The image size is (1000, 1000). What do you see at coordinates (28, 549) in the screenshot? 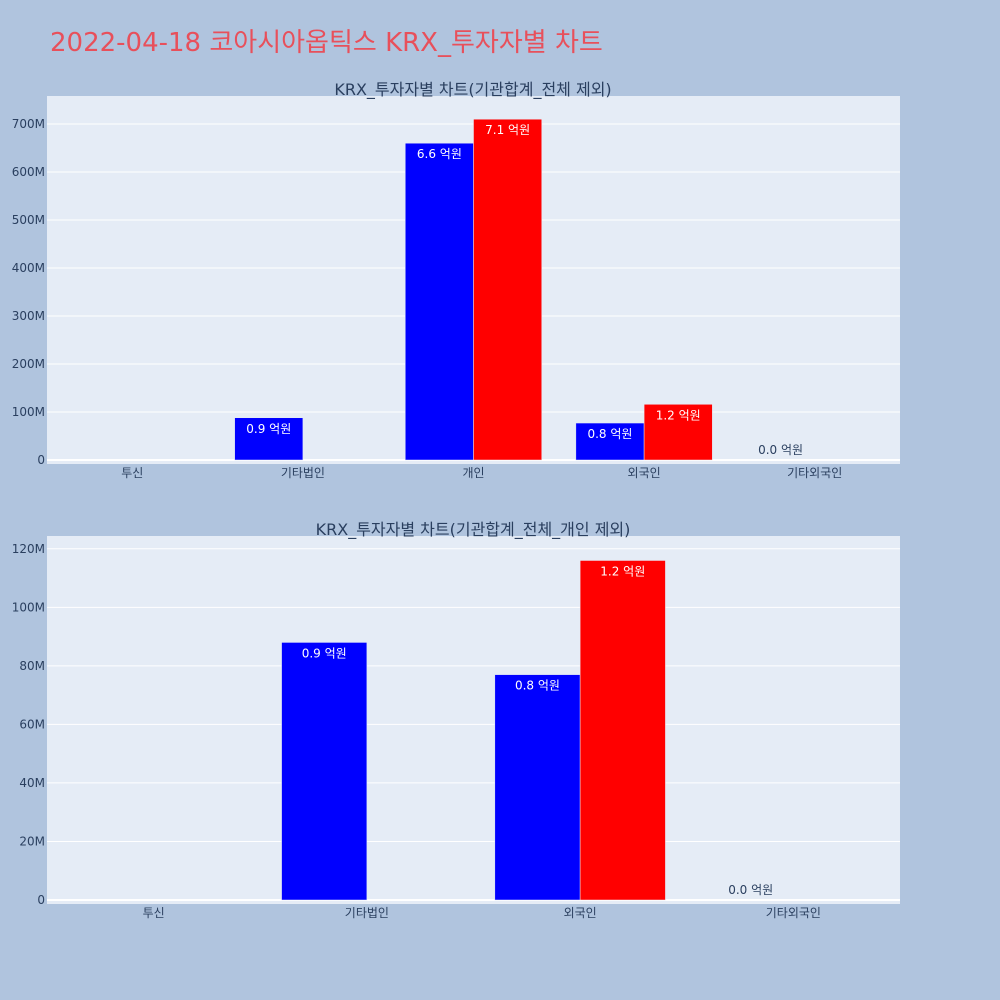
I see `y-tick-label: 120M` at bounding box center [28, 549].